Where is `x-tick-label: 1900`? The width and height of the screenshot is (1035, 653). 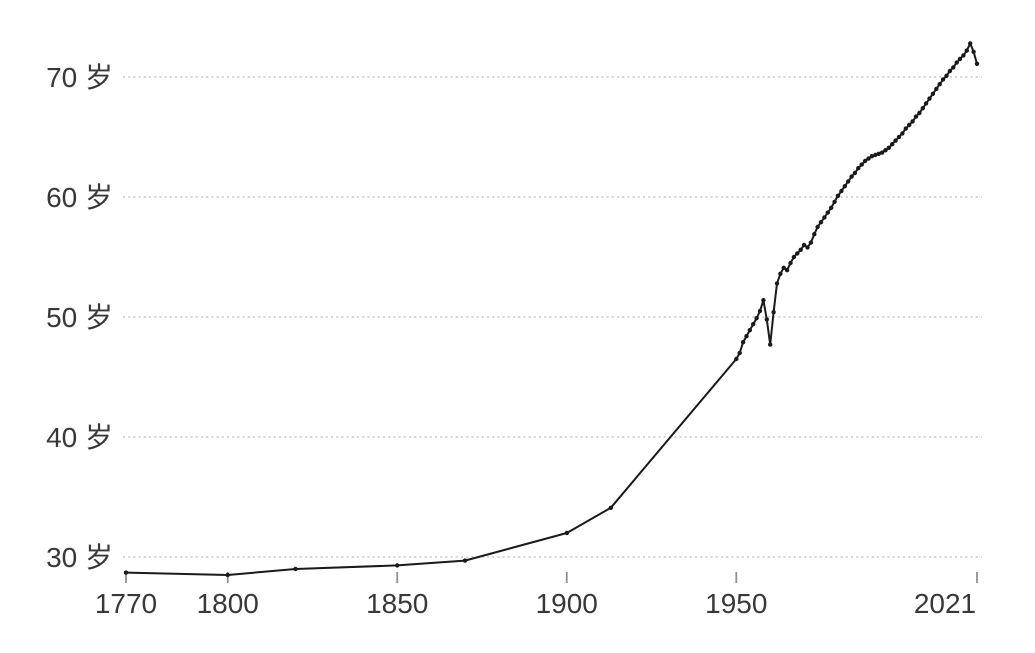
x-tick-label: 1900 is located at coordinates (567, 603).